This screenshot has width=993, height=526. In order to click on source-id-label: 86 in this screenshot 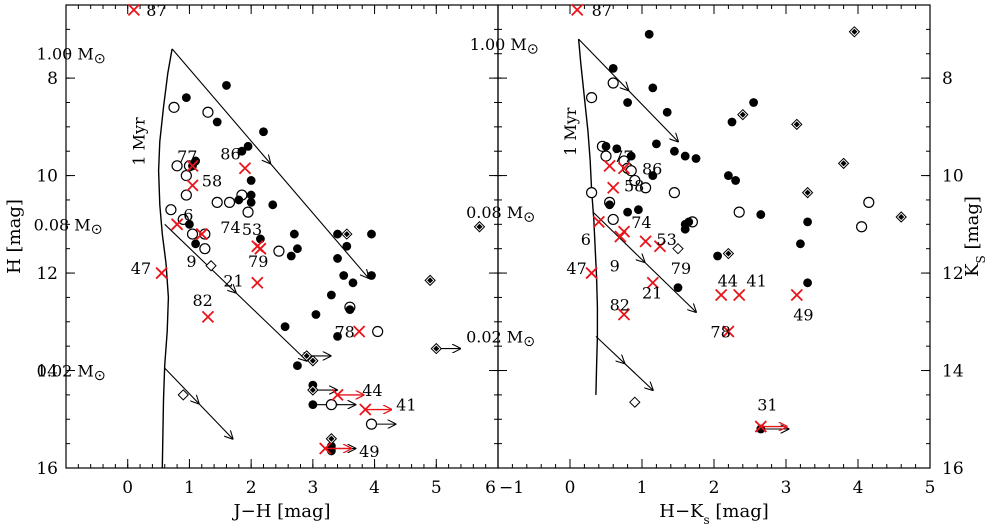, I will do `click(230, 154)`.